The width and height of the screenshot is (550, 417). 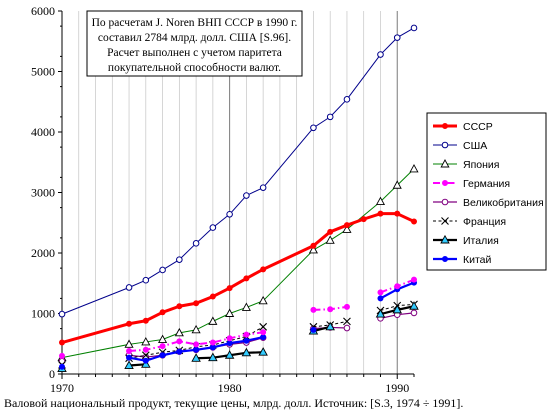 I want to click on legend-label-usa: США, so click(x=475, y=146).